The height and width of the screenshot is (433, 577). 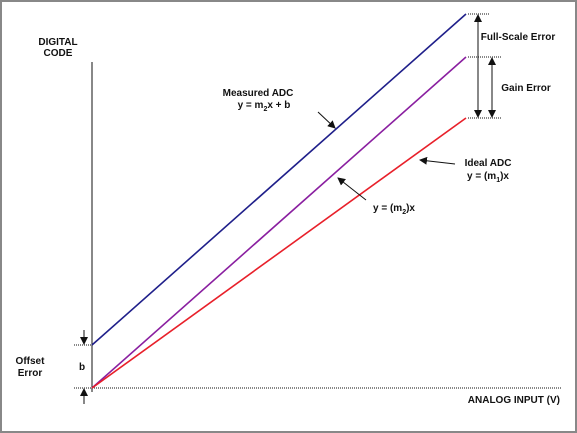 I want to click on measured-eq: y = m2x + b, so click(x=264, y=106).